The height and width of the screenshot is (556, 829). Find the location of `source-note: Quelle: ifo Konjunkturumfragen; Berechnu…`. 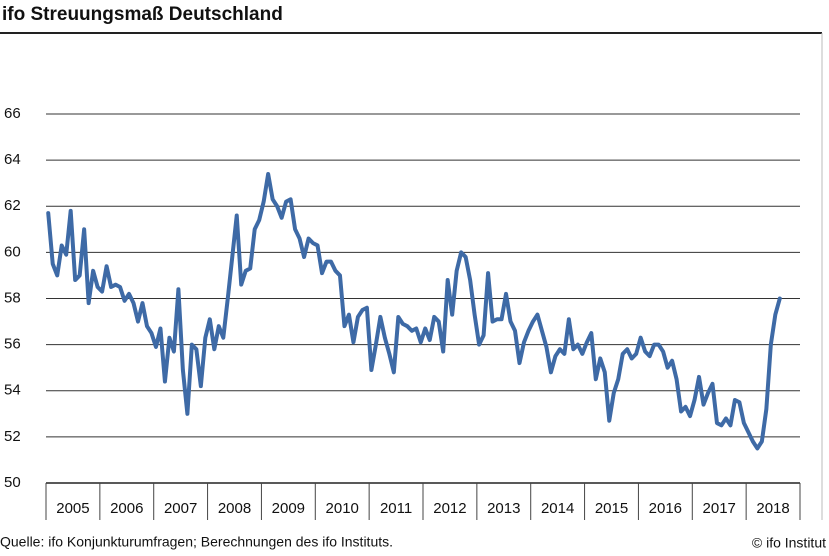

source-note: Quelle: ifo Konjunkturumfragen; Berechnu… is located at coordinates (196, 542).